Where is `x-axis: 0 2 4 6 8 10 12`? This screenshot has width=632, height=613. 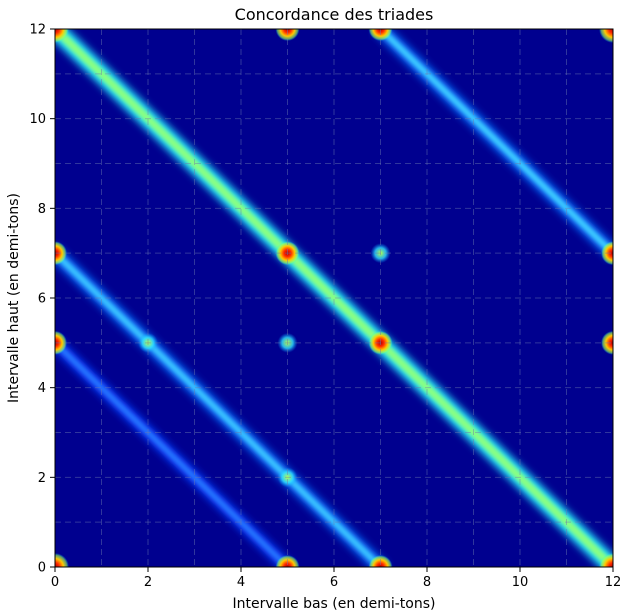
x-axis: 0 2 4 6 8 10 12 is located at coordinates (336, 578).